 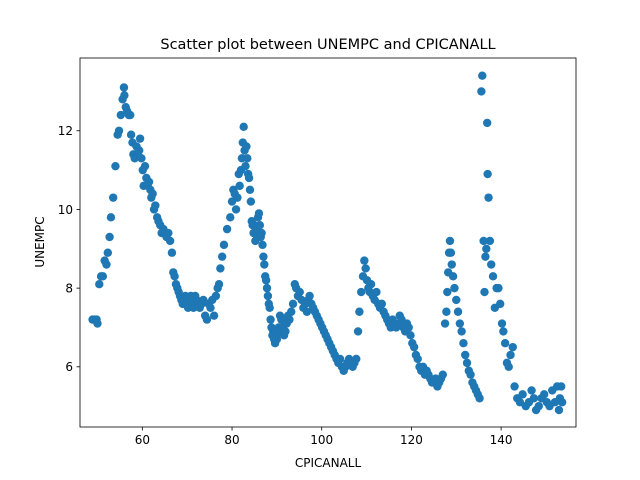 What do you see at coordinates (231, 440) in the screenshot?
I see `x-tick-label-1: 80` at bounding box center [231, 440].